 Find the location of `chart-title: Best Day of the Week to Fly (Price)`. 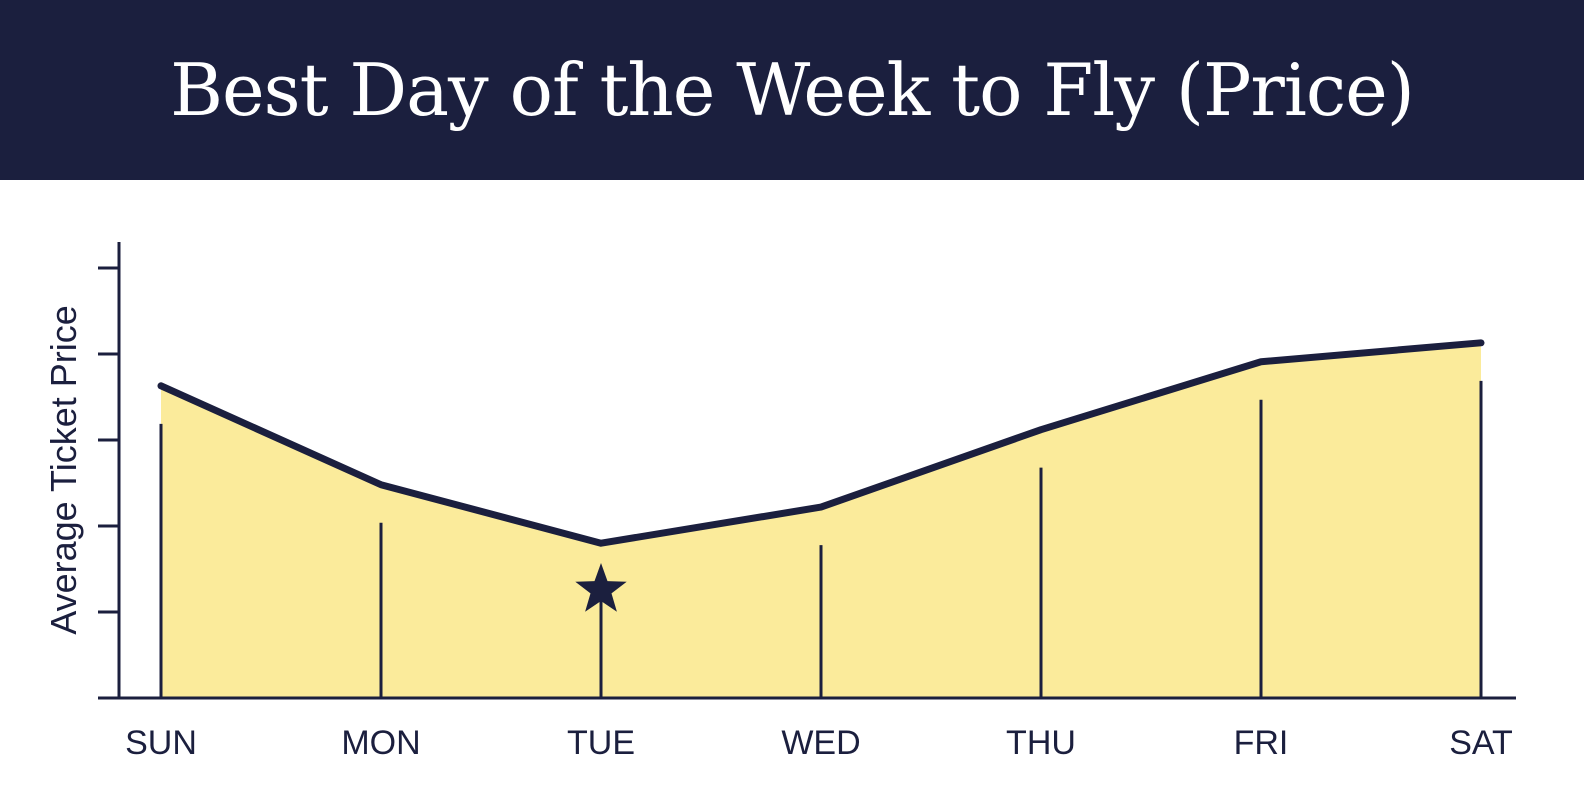

chart-title: Best Day of the Week to Fly (Price) is located at coordinates (792, 90).